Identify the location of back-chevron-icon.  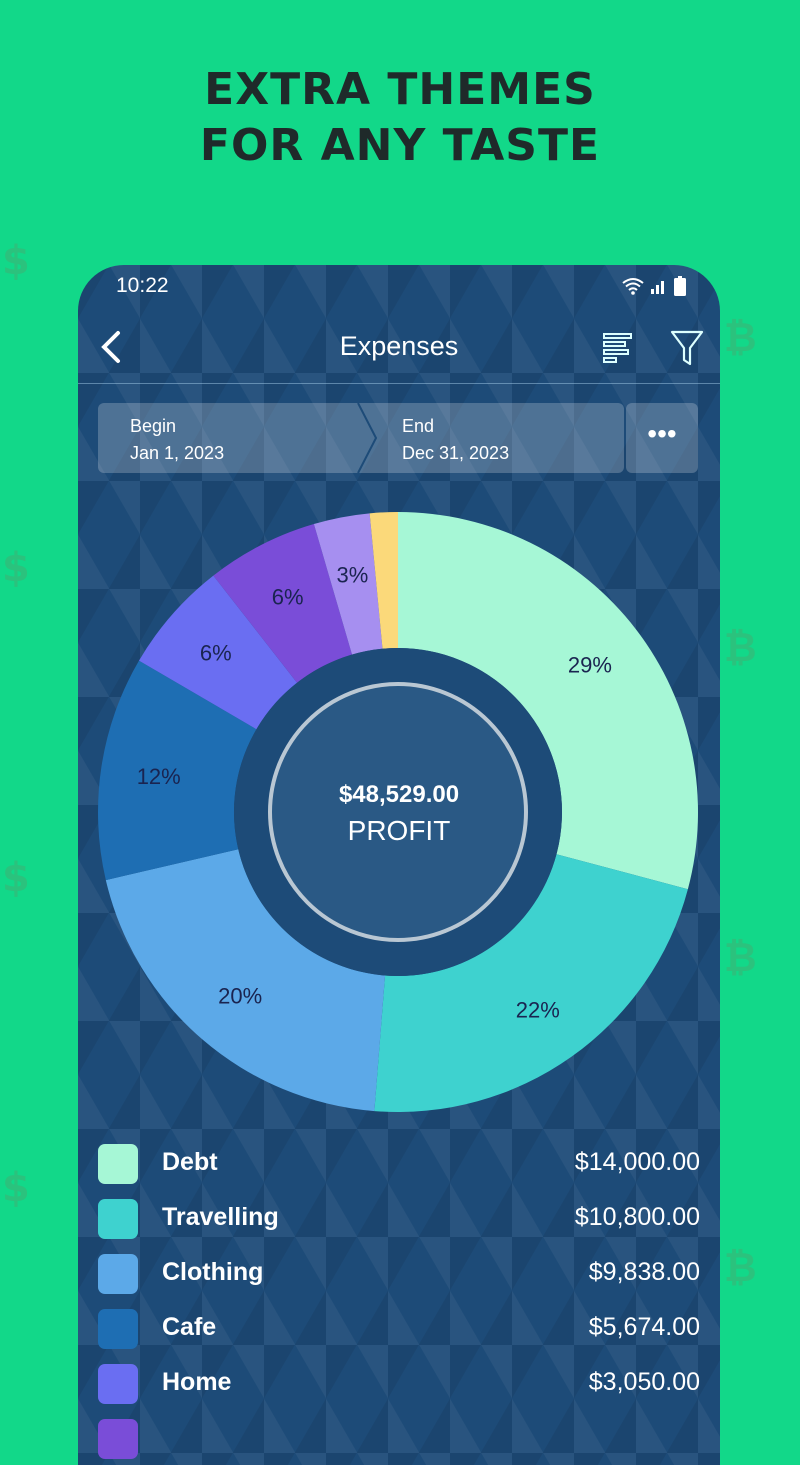
(112, 347).